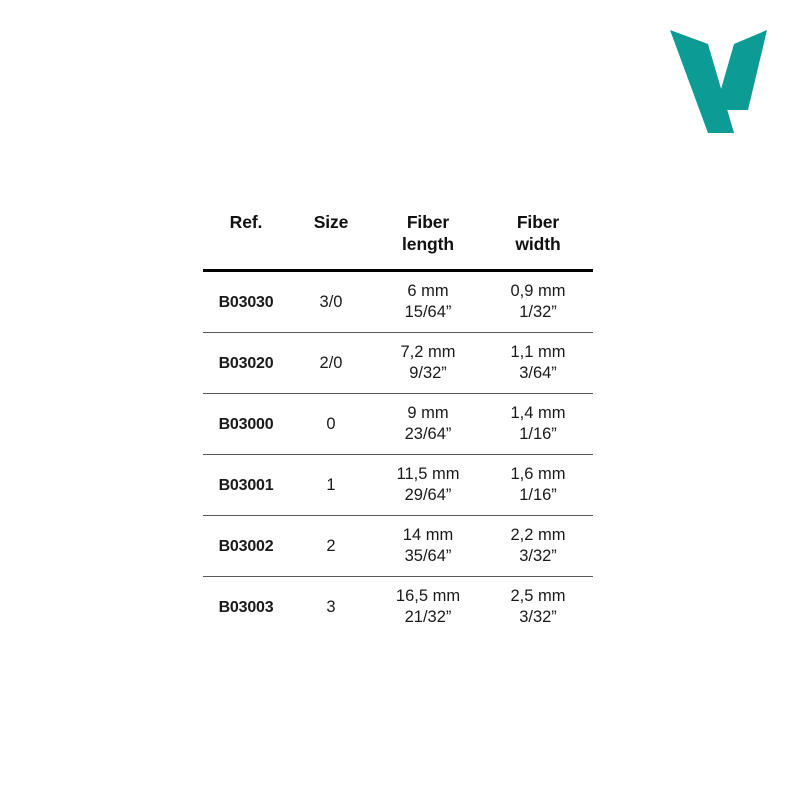  I want to click on brand-logo, so click(720, 81).